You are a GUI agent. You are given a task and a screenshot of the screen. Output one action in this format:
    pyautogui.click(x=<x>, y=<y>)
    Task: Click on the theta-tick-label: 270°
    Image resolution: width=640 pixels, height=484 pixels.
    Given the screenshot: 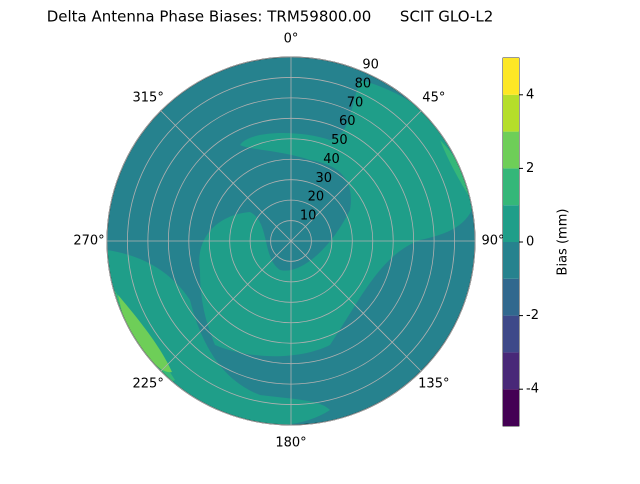 What is the action you would take?
    pyautogui.click(x=88, y=241)
    